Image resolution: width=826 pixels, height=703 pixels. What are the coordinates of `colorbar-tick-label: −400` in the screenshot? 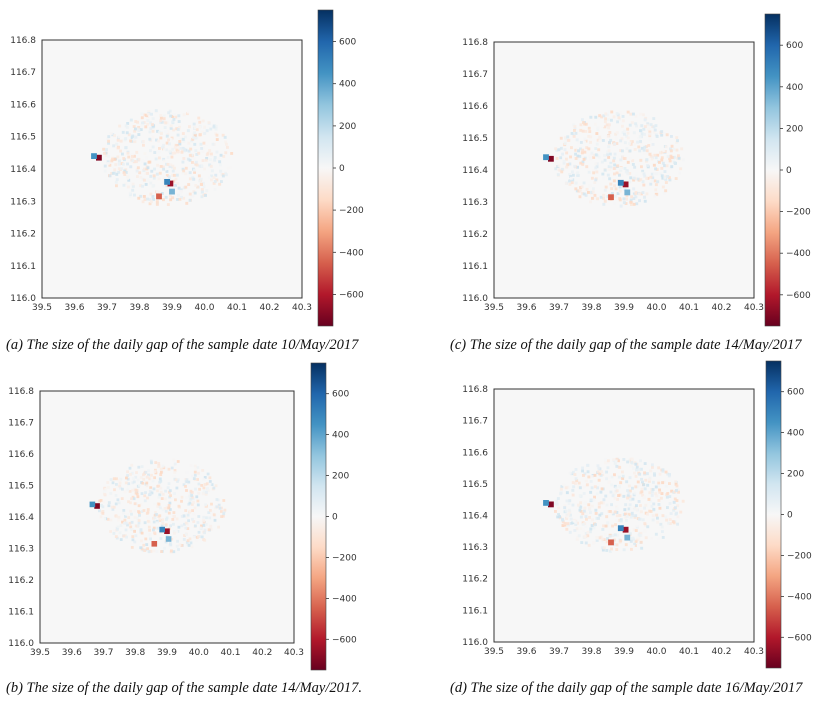 It's located at (351, 253).